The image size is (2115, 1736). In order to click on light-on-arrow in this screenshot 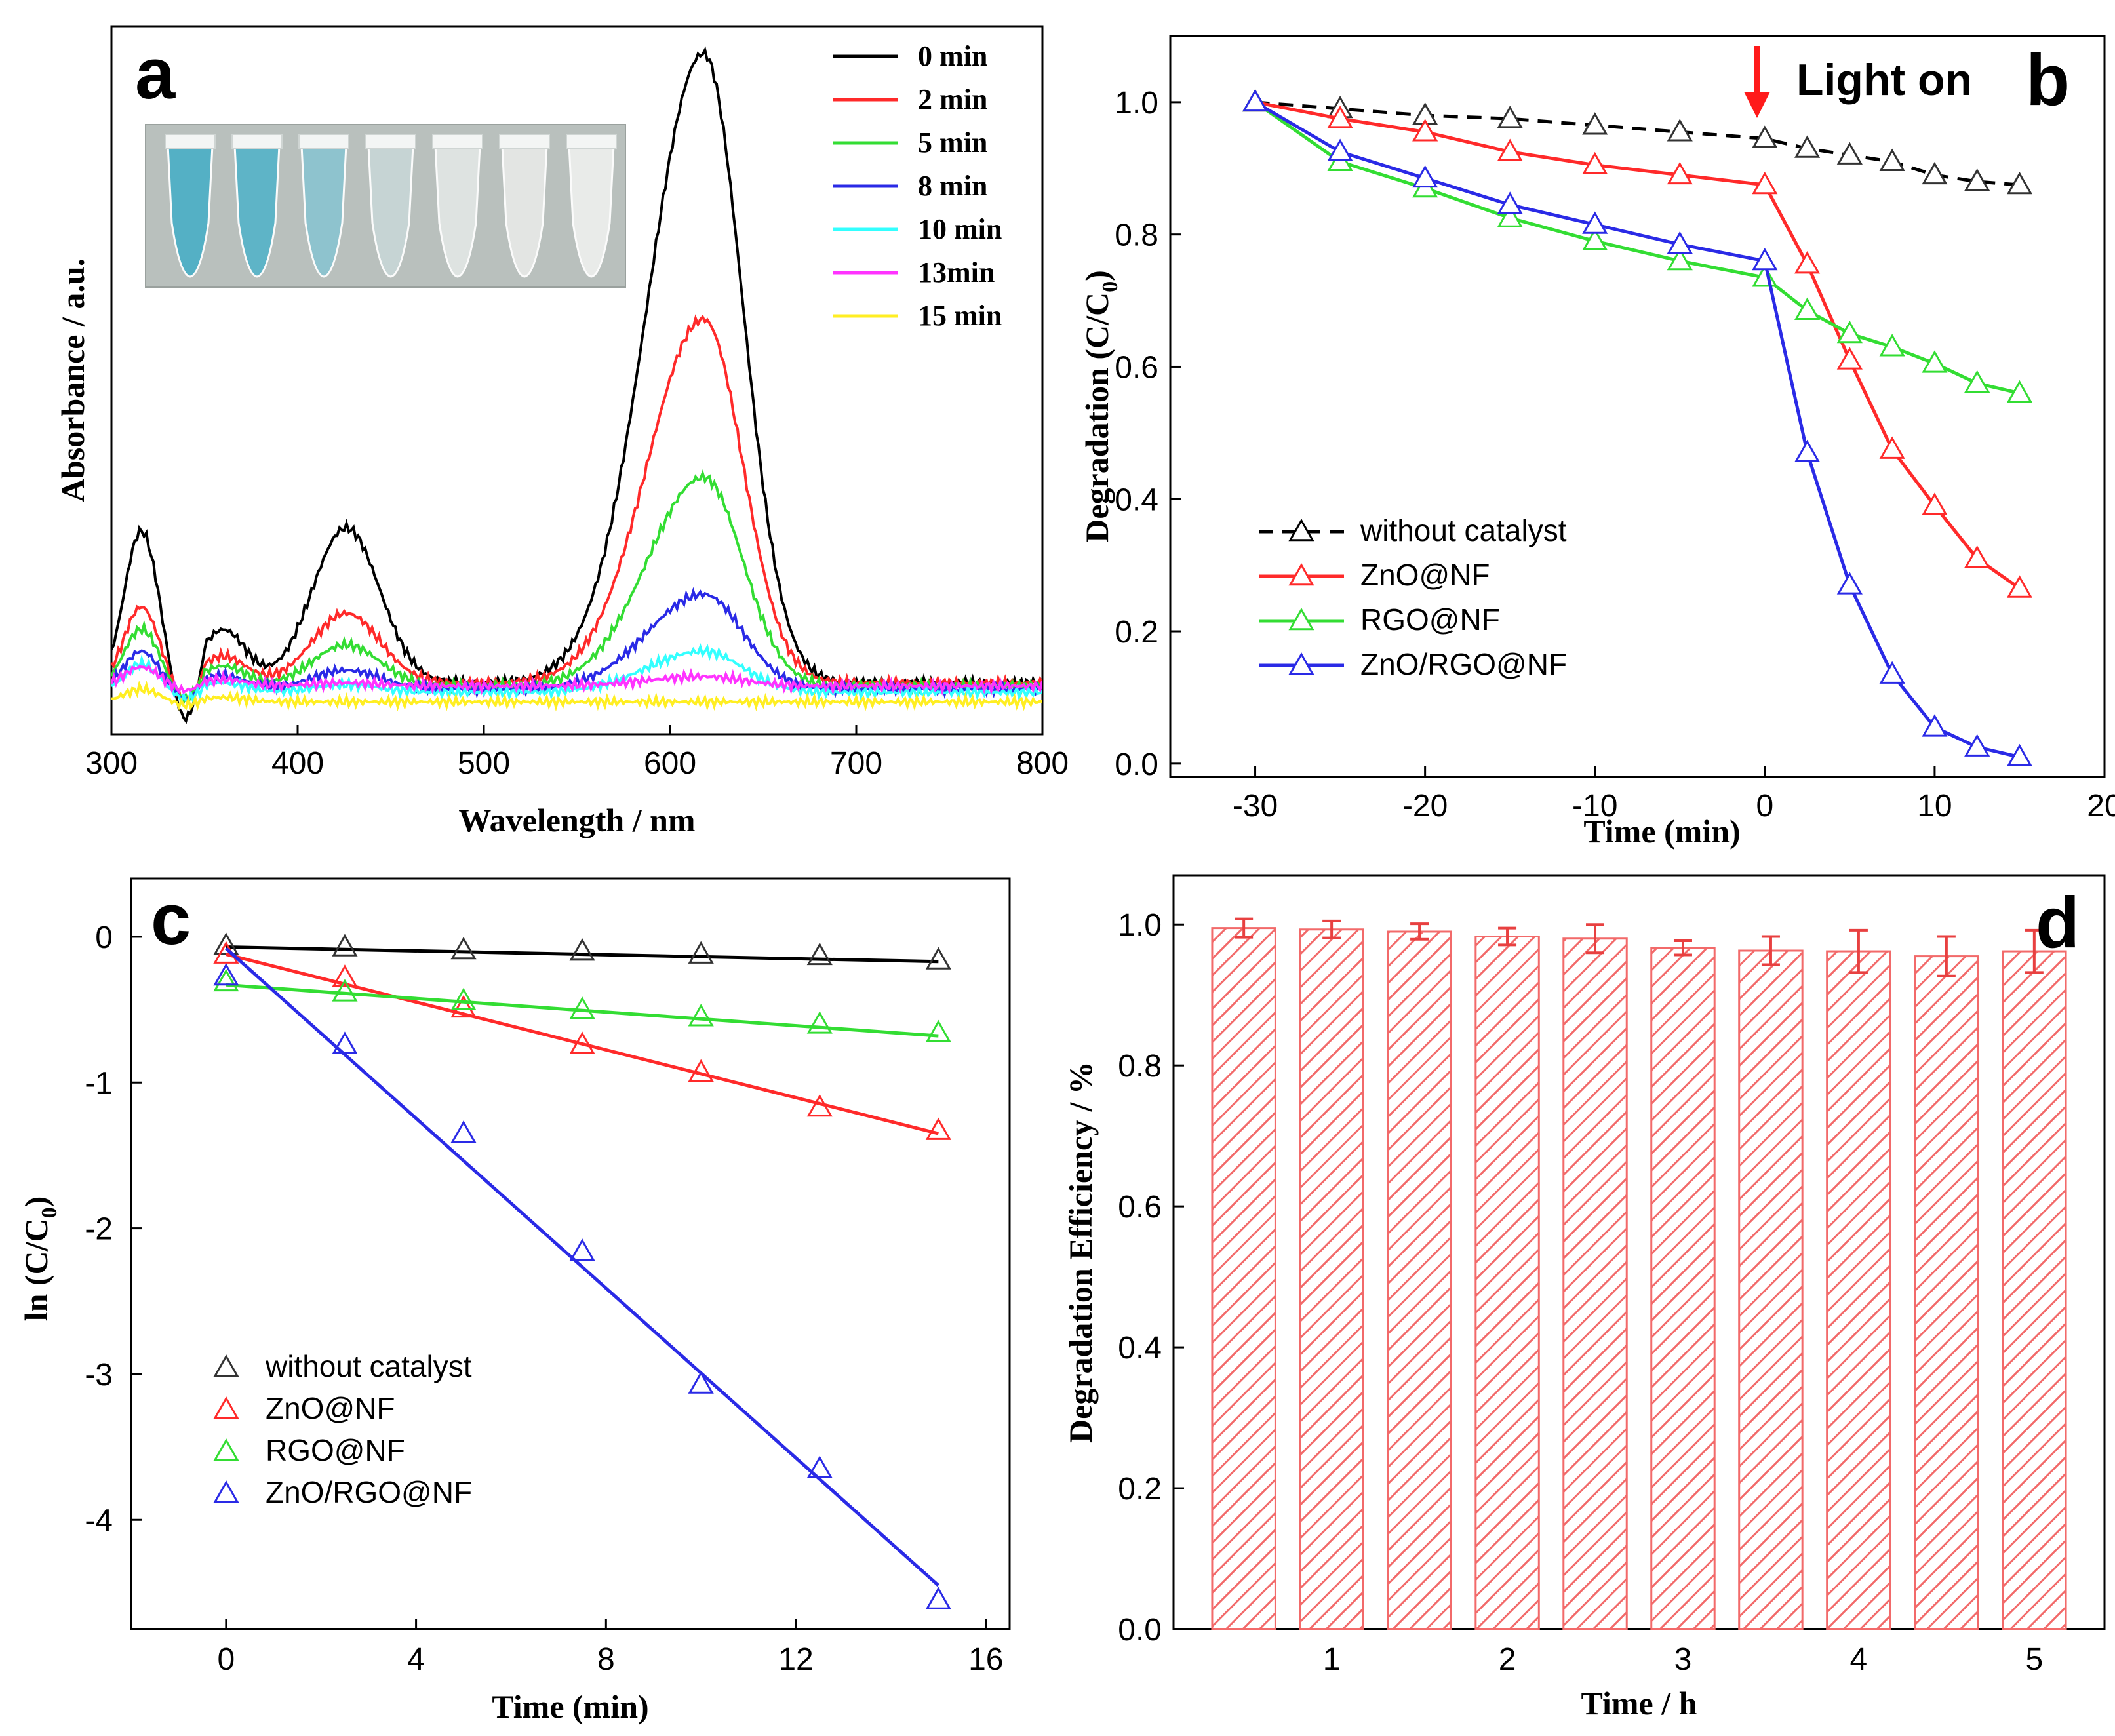, I will do `click(1757, 82)`.